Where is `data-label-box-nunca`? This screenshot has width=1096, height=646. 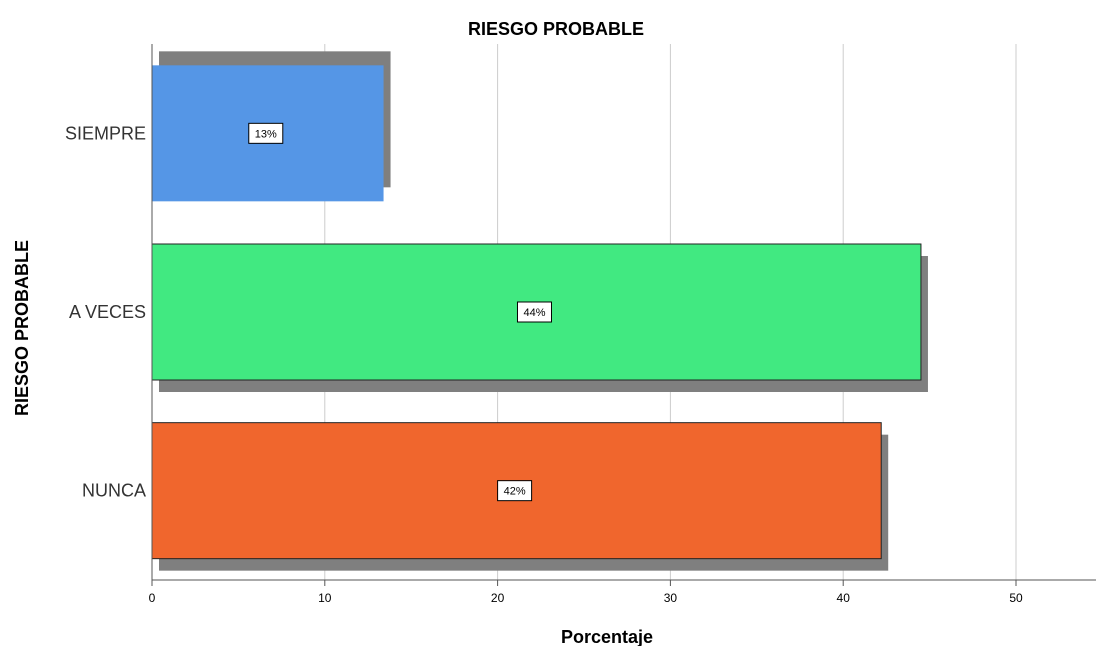 data-label-box-nunca is located at coordinates (515, 491).